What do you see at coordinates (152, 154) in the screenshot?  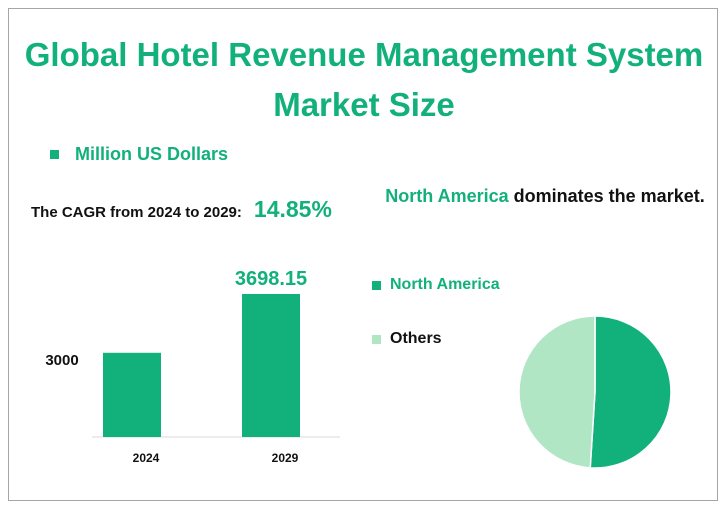 I see `legend-label: Million US Dollars` at bounding box center [152, 154].